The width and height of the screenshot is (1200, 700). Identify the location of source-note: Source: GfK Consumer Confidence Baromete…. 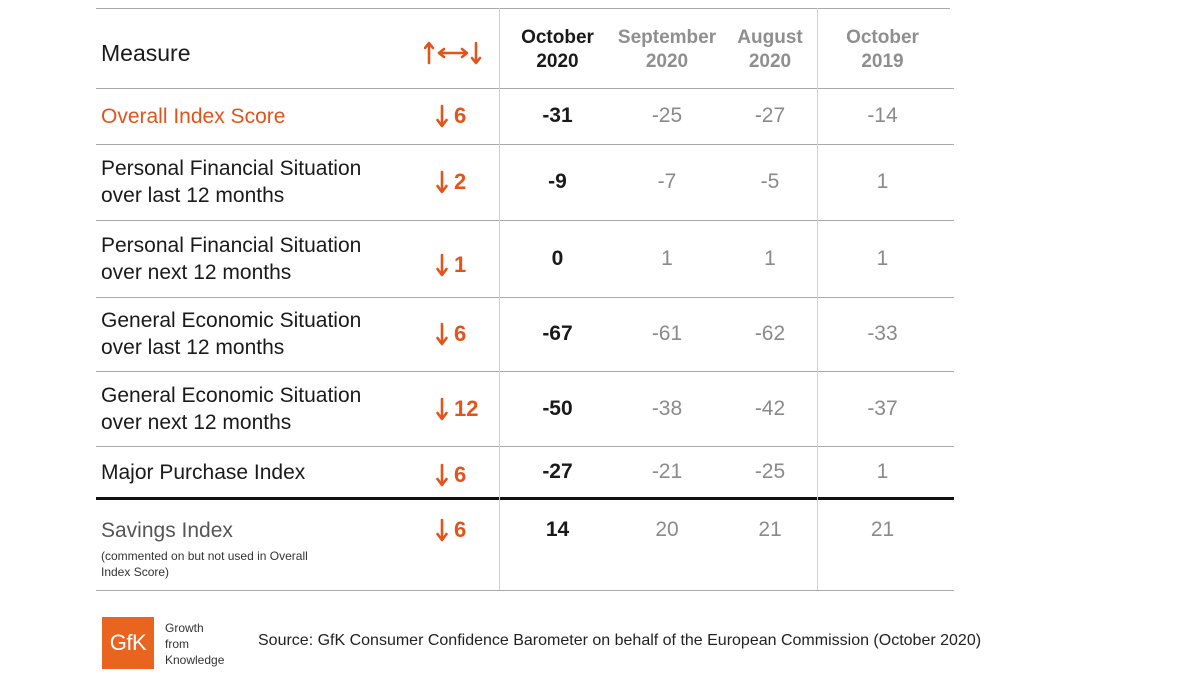
(620, 640).